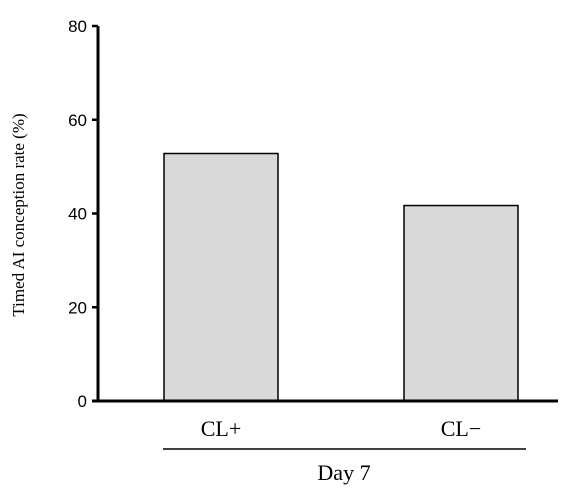  What do you see at coordinates (77, 214) in the screenshot?
I see `y-tick-label: 40` at bounding box center [77, 214].